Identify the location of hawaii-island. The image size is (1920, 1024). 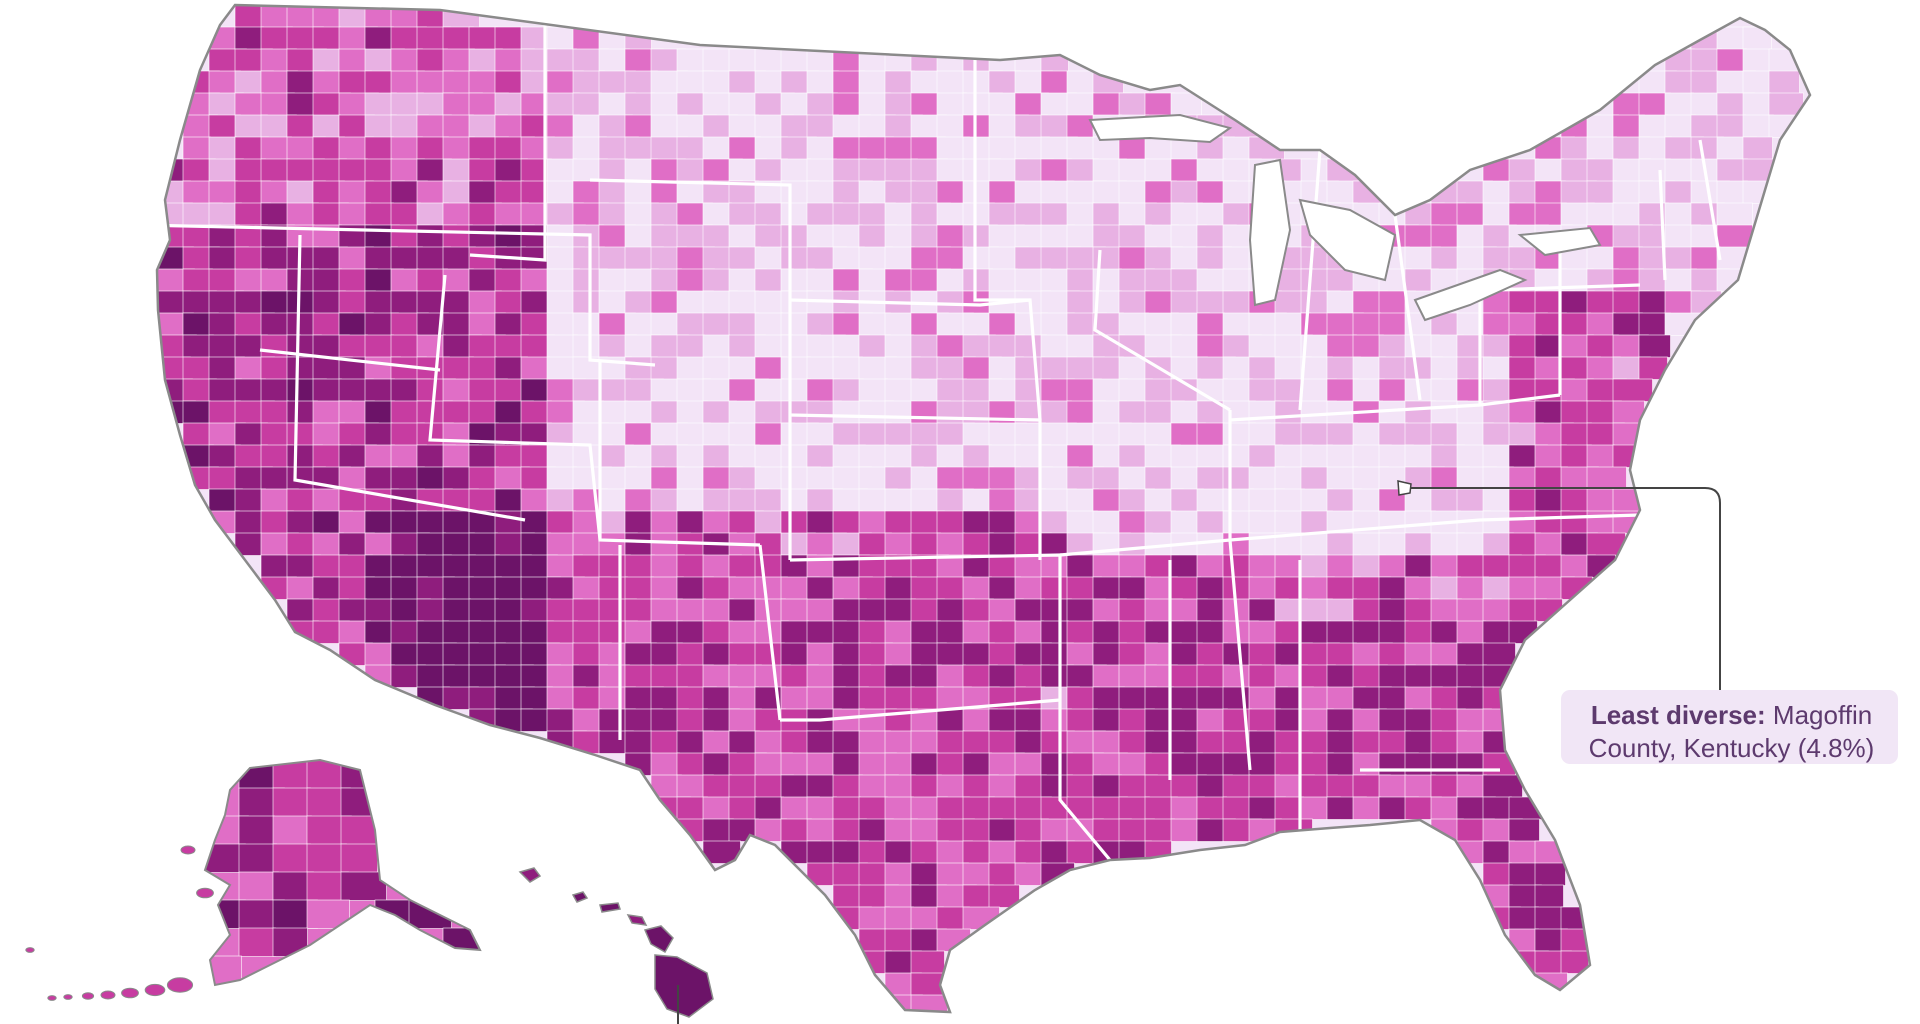
(658, 939).